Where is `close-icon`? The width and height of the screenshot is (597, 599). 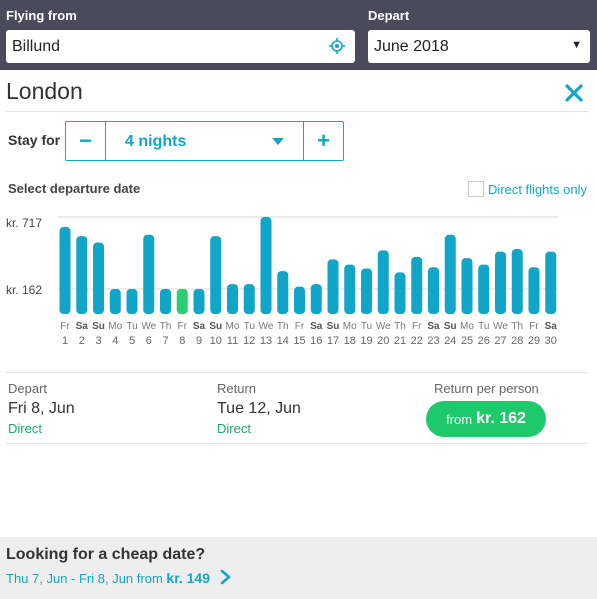
close-icon is located at coordinates (574, 93).